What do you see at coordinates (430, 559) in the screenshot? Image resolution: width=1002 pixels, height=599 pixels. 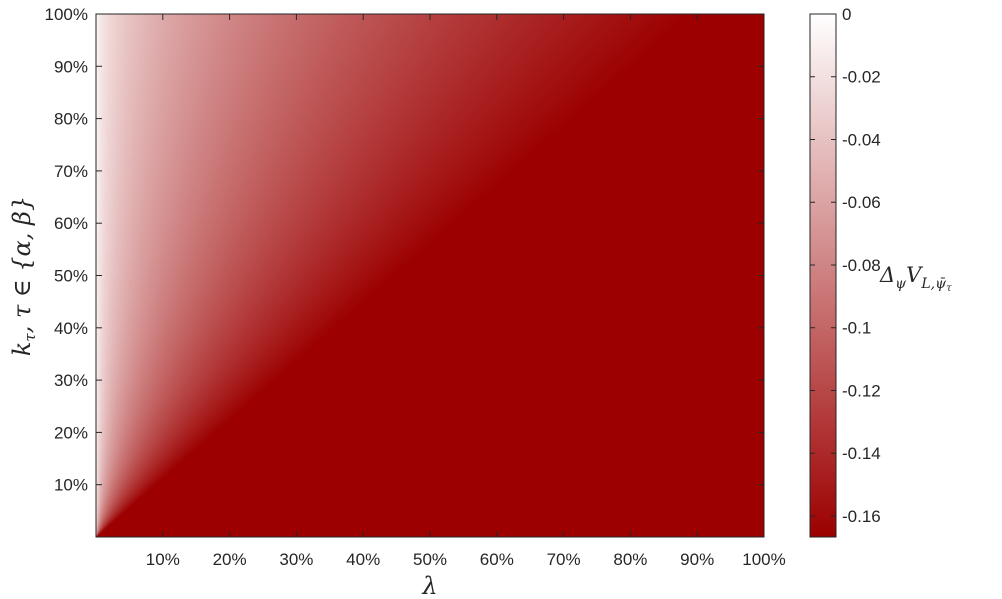 I see `x-tick-label: 50%` at bounding box center [430, 559].